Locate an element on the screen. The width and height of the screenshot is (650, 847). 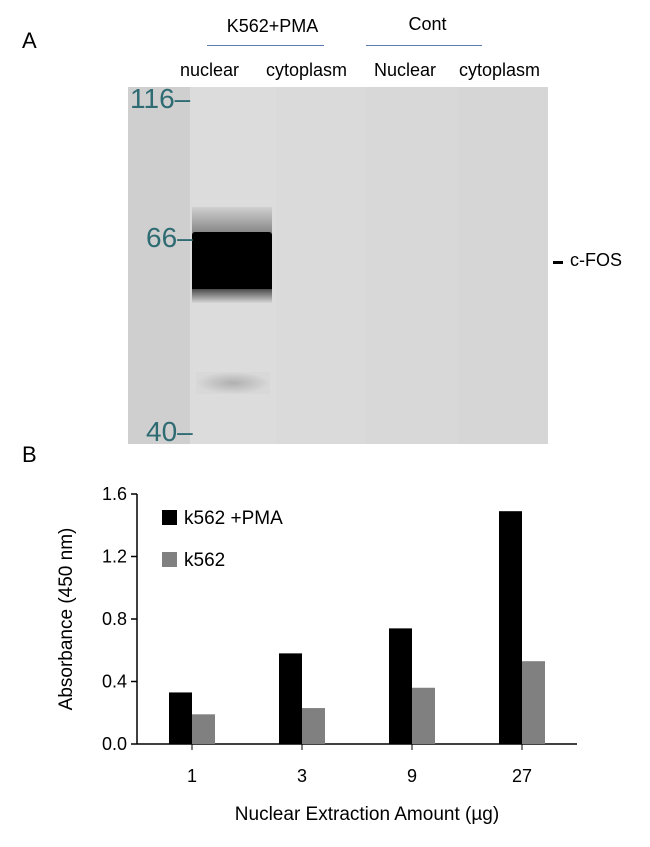
legend-swatch-k562-pma is located at coordinates (169, 517).